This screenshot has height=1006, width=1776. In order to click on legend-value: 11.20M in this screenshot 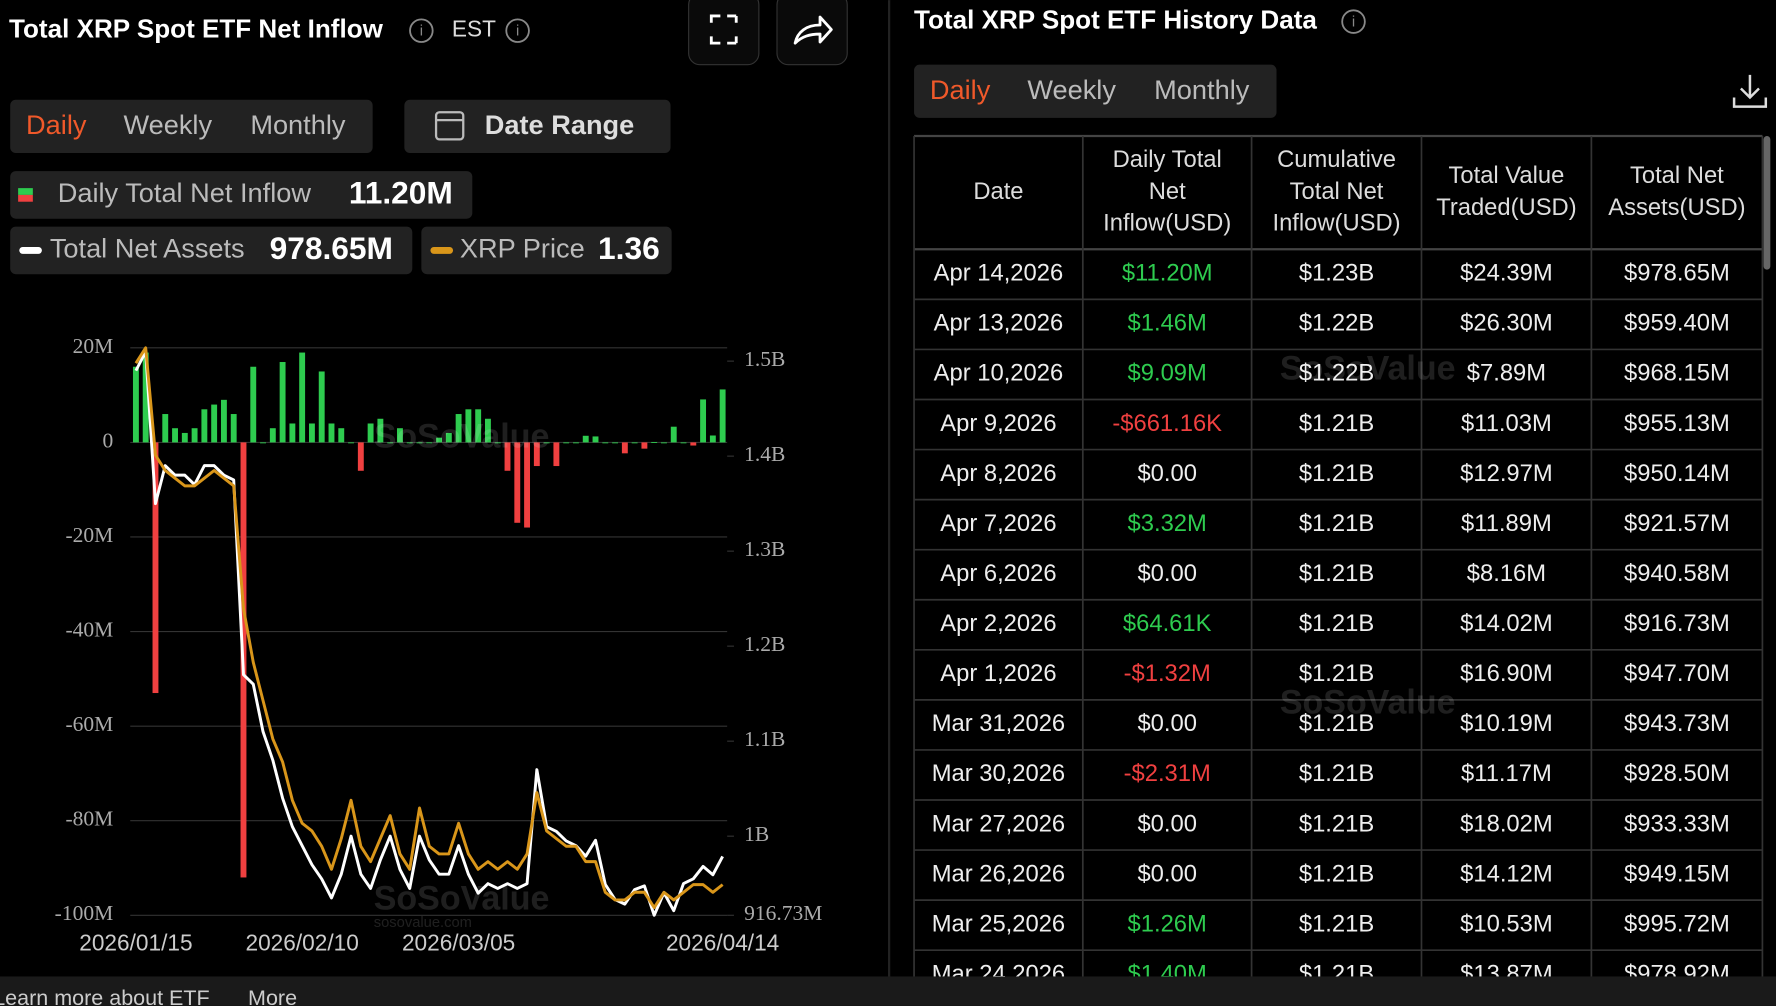, I will do `click(401, 192)`.